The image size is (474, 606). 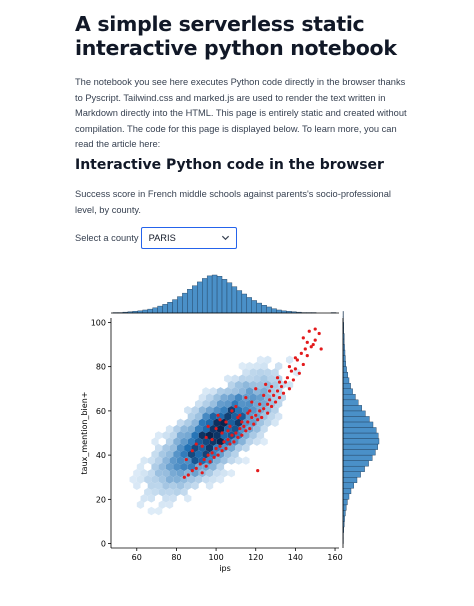 What do you see at coordinates (84, 433) in the screenshot?
I see `y-axis-label: taux_mention_bien+` at bounding box center [84, 433].